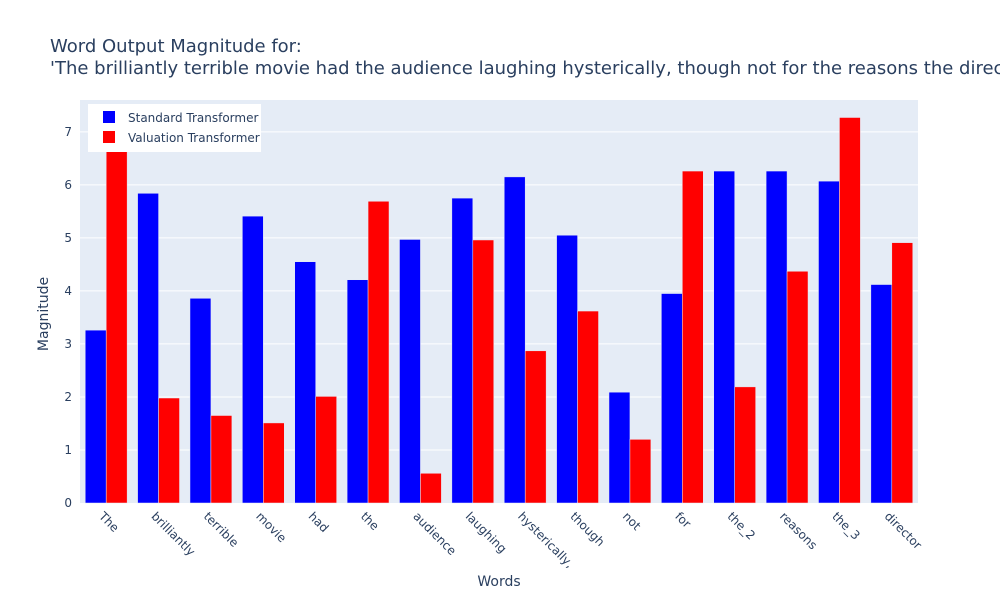 The height and width of the screenshot is (600, 1000). What do you see at coordinates (221, 529) in the screenshot?
I see `x-tick-label: terrible` at bounding box center [221, 529].